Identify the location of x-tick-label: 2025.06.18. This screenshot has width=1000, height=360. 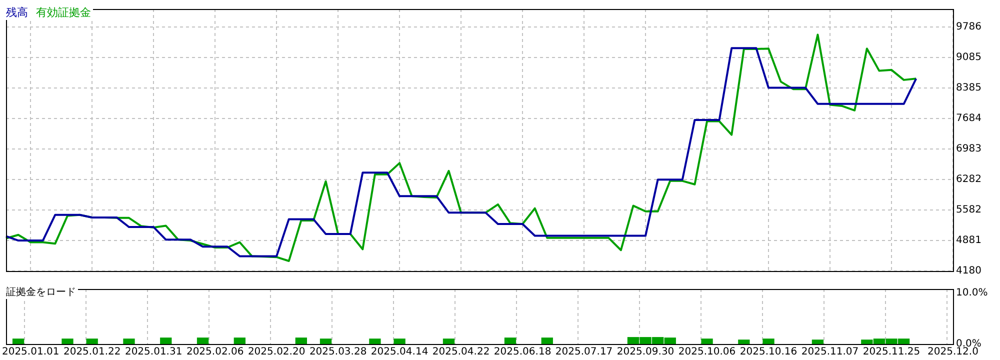
(523, 352).